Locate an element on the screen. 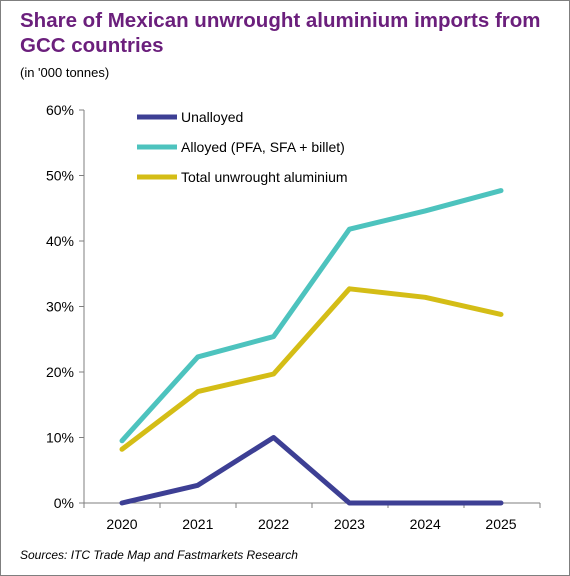 This screenshot has width=570, height=576. x-tick-label: 2024 is located at coordinates (425, 524).